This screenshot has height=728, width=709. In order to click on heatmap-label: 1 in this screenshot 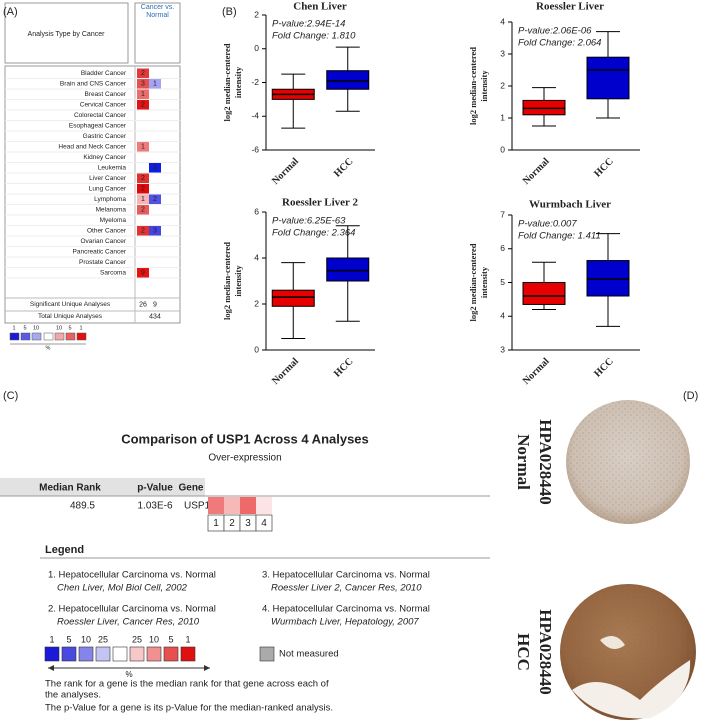, I will do `click(216, 523)`.